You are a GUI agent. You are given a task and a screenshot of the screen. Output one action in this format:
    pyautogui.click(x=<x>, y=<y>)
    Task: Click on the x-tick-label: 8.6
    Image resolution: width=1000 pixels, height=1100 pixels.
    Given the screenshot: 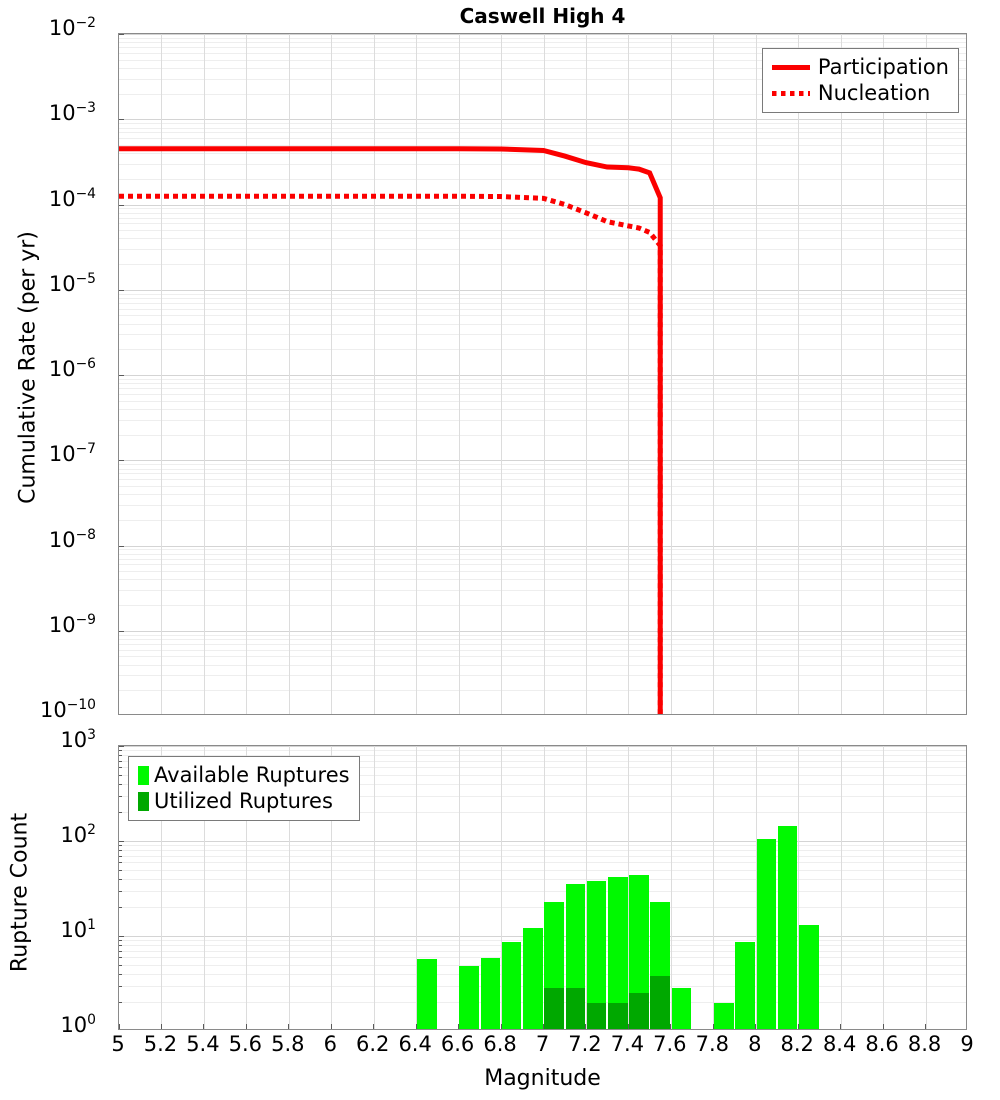 What is the action you would take?
    pyautogui.click(x=882, y=1044)
    